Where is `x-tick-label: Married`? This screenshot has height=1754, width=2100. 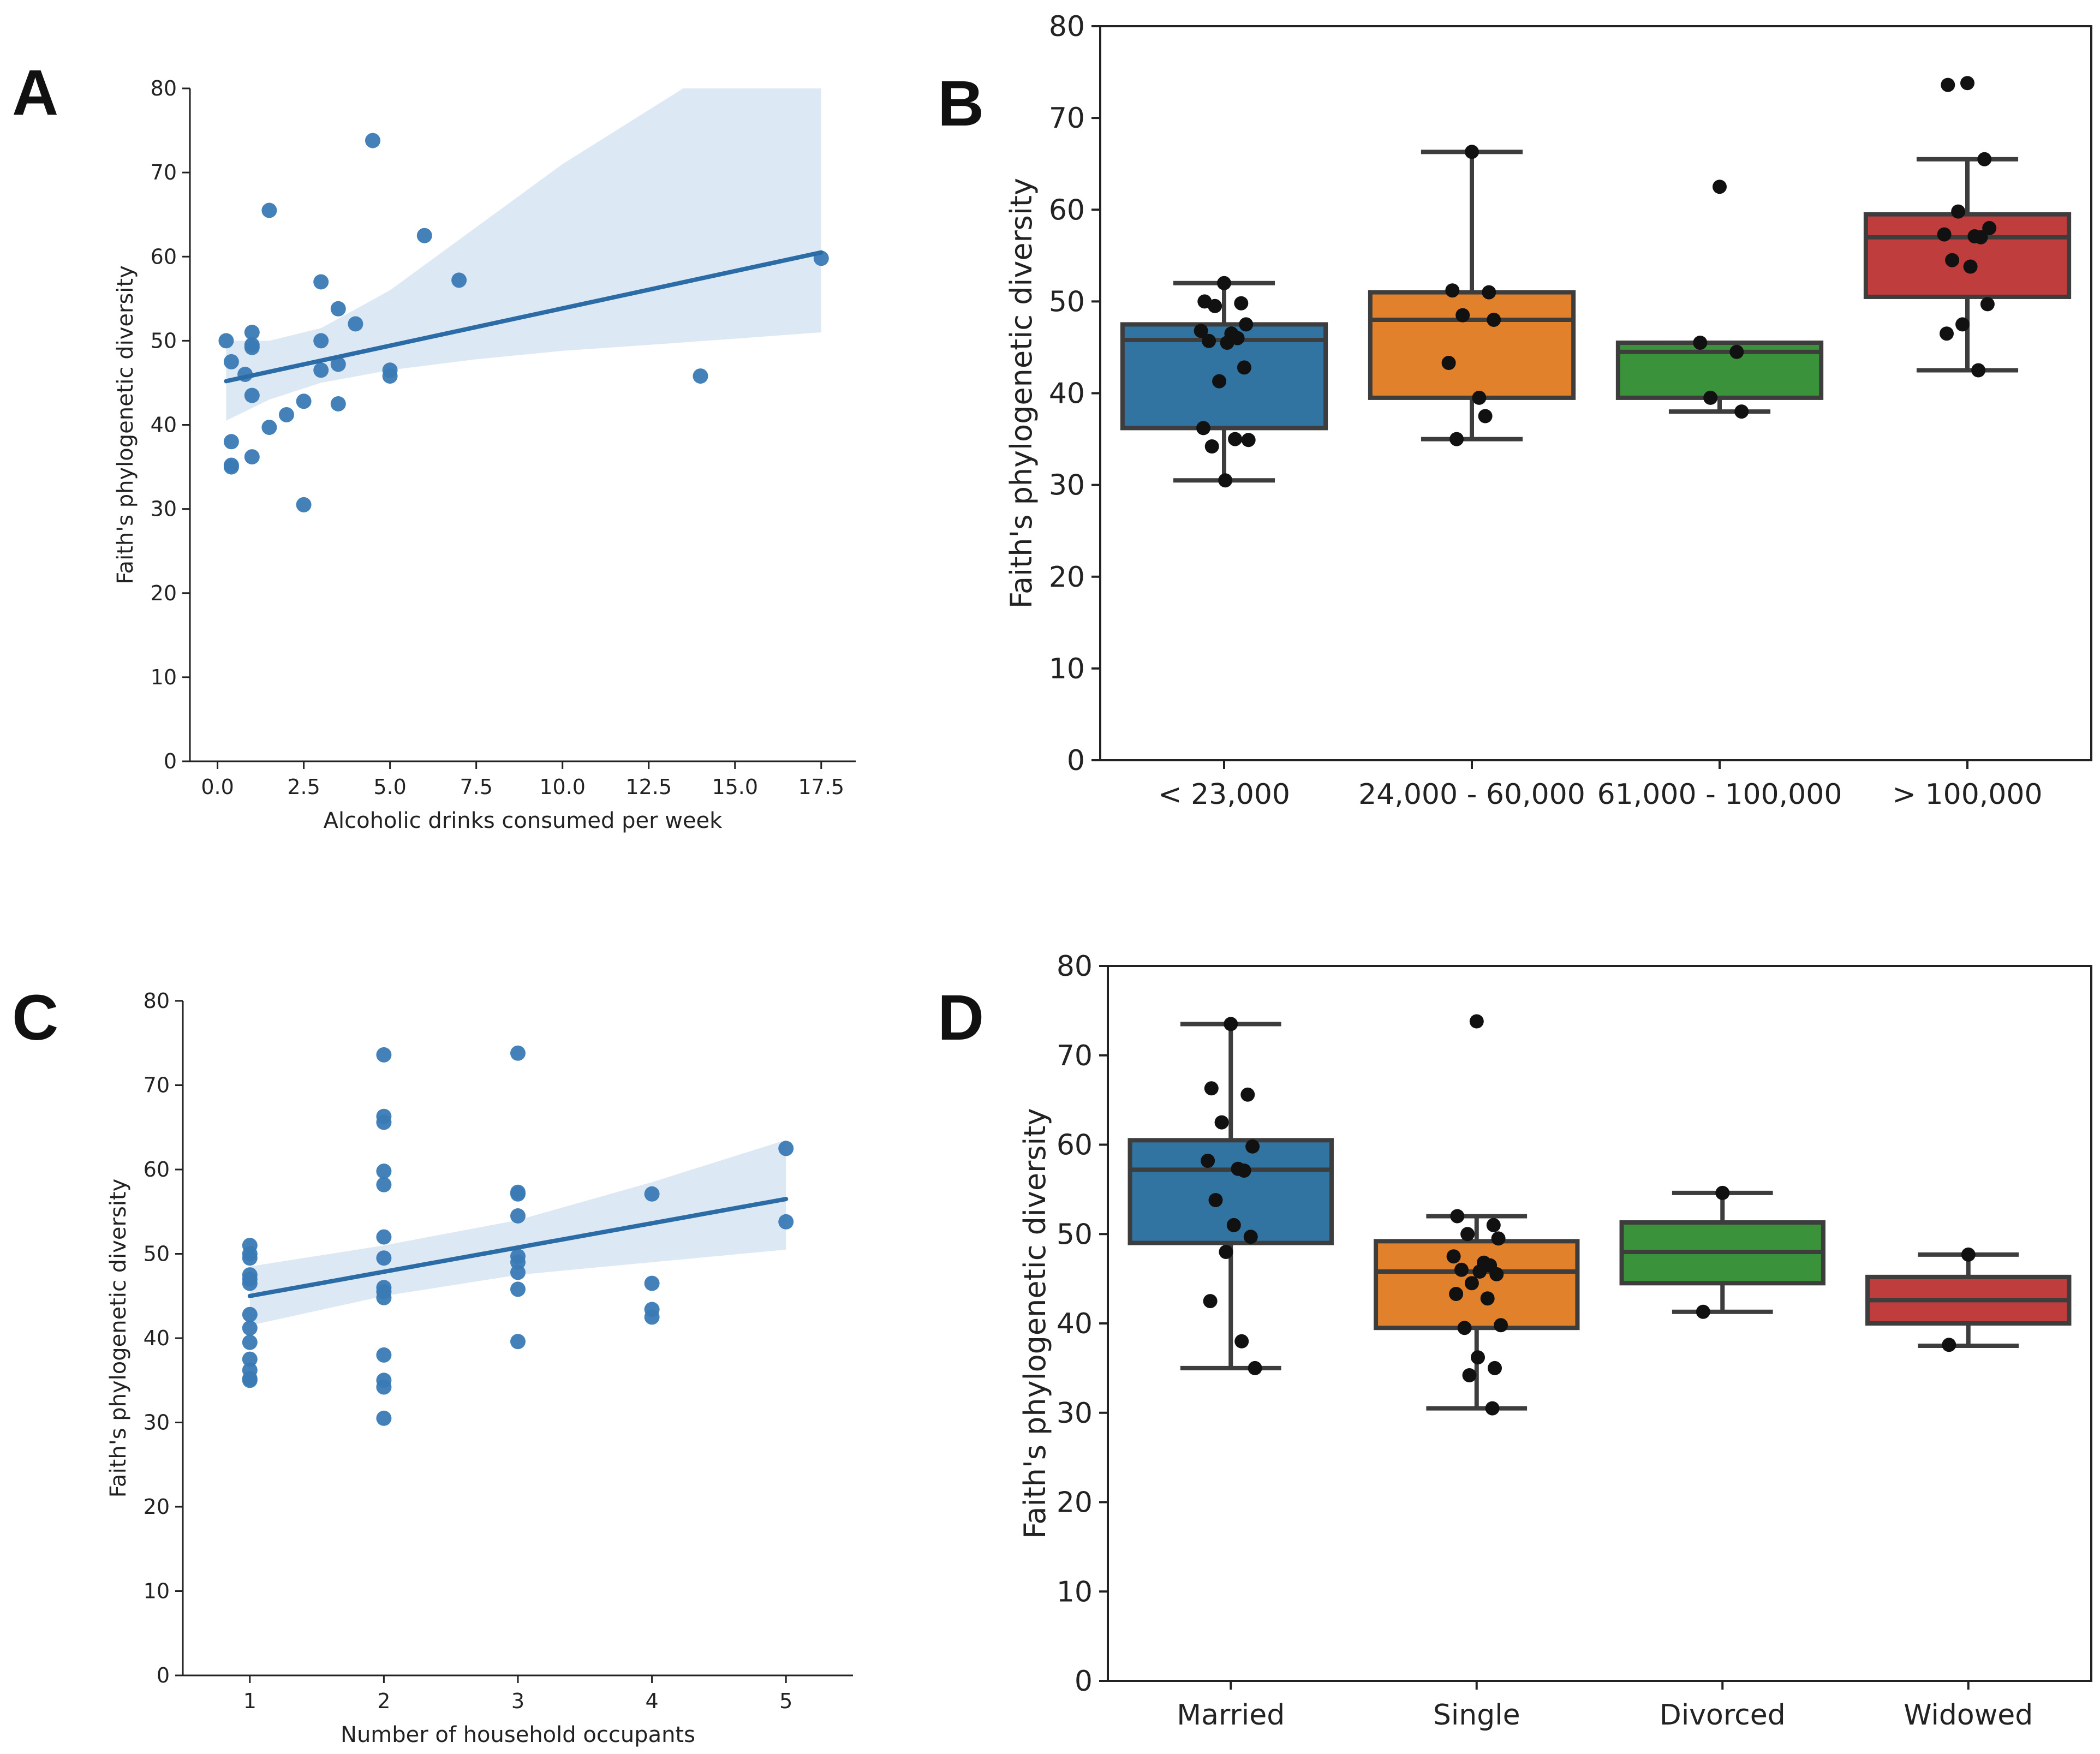 x-tick-label: Married is located at coordinates (1231, 1715).